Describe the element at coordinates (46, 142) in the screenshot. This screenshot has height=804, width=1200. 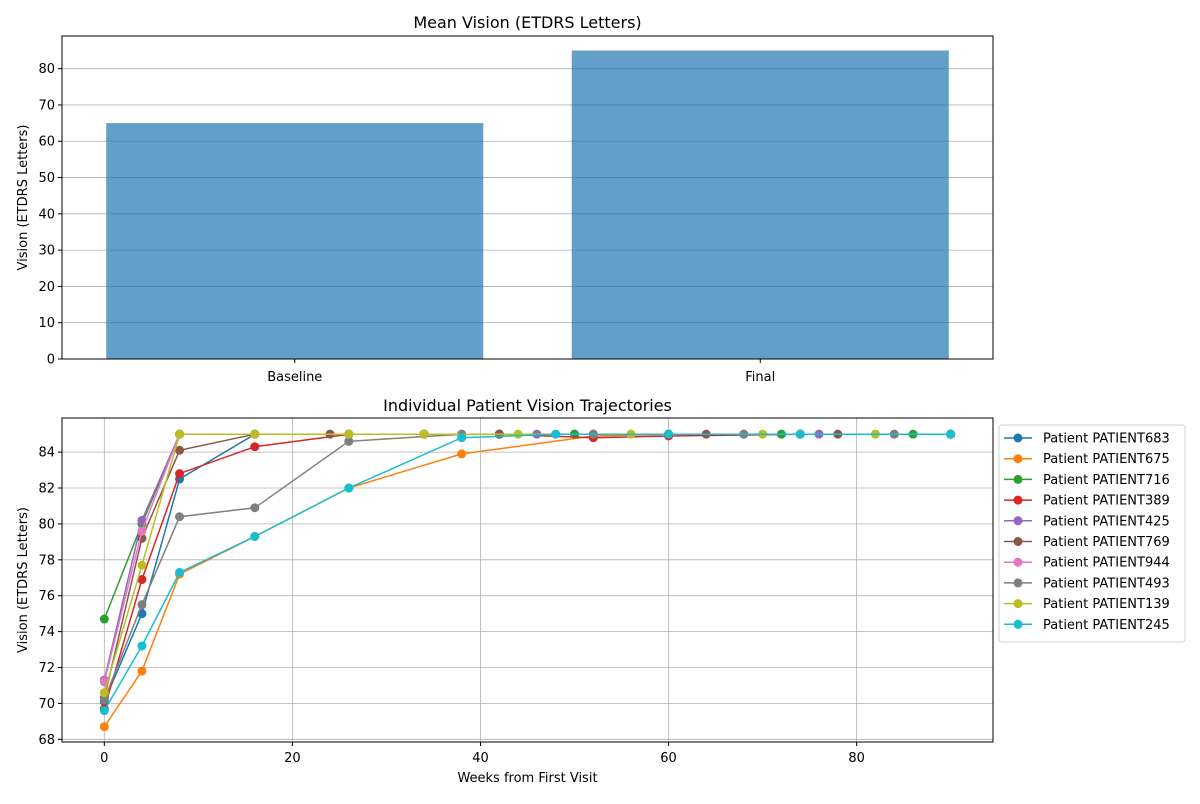
I see `bar-ytick-label: 60` at that location.